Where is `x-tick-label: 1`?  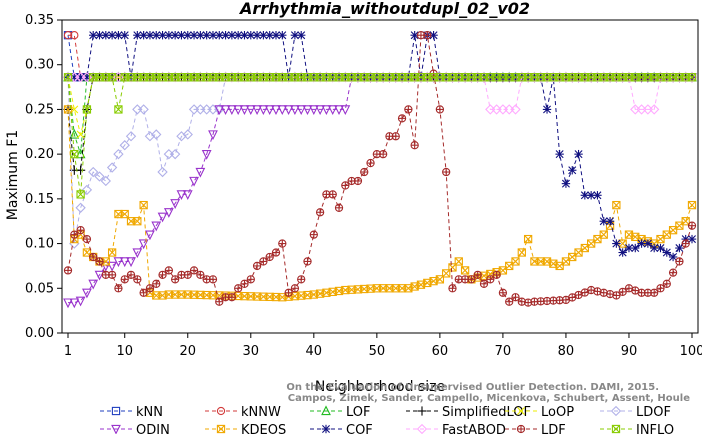 x-tick-label: 1 is located at coordinates (68, 351).